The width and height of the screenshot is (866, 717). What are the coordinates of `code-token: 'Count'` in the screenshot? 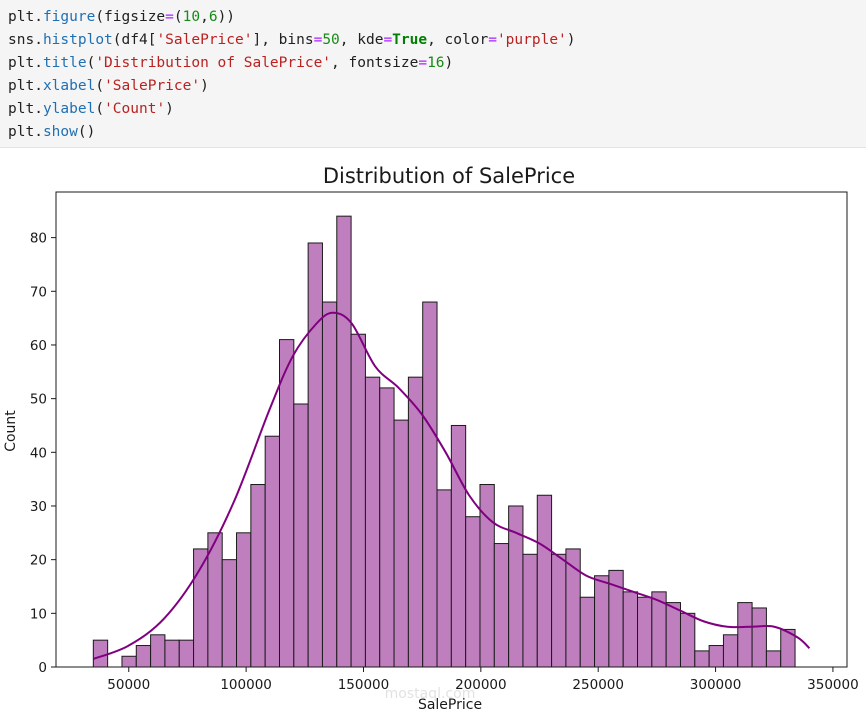 It's located at (135, 109).